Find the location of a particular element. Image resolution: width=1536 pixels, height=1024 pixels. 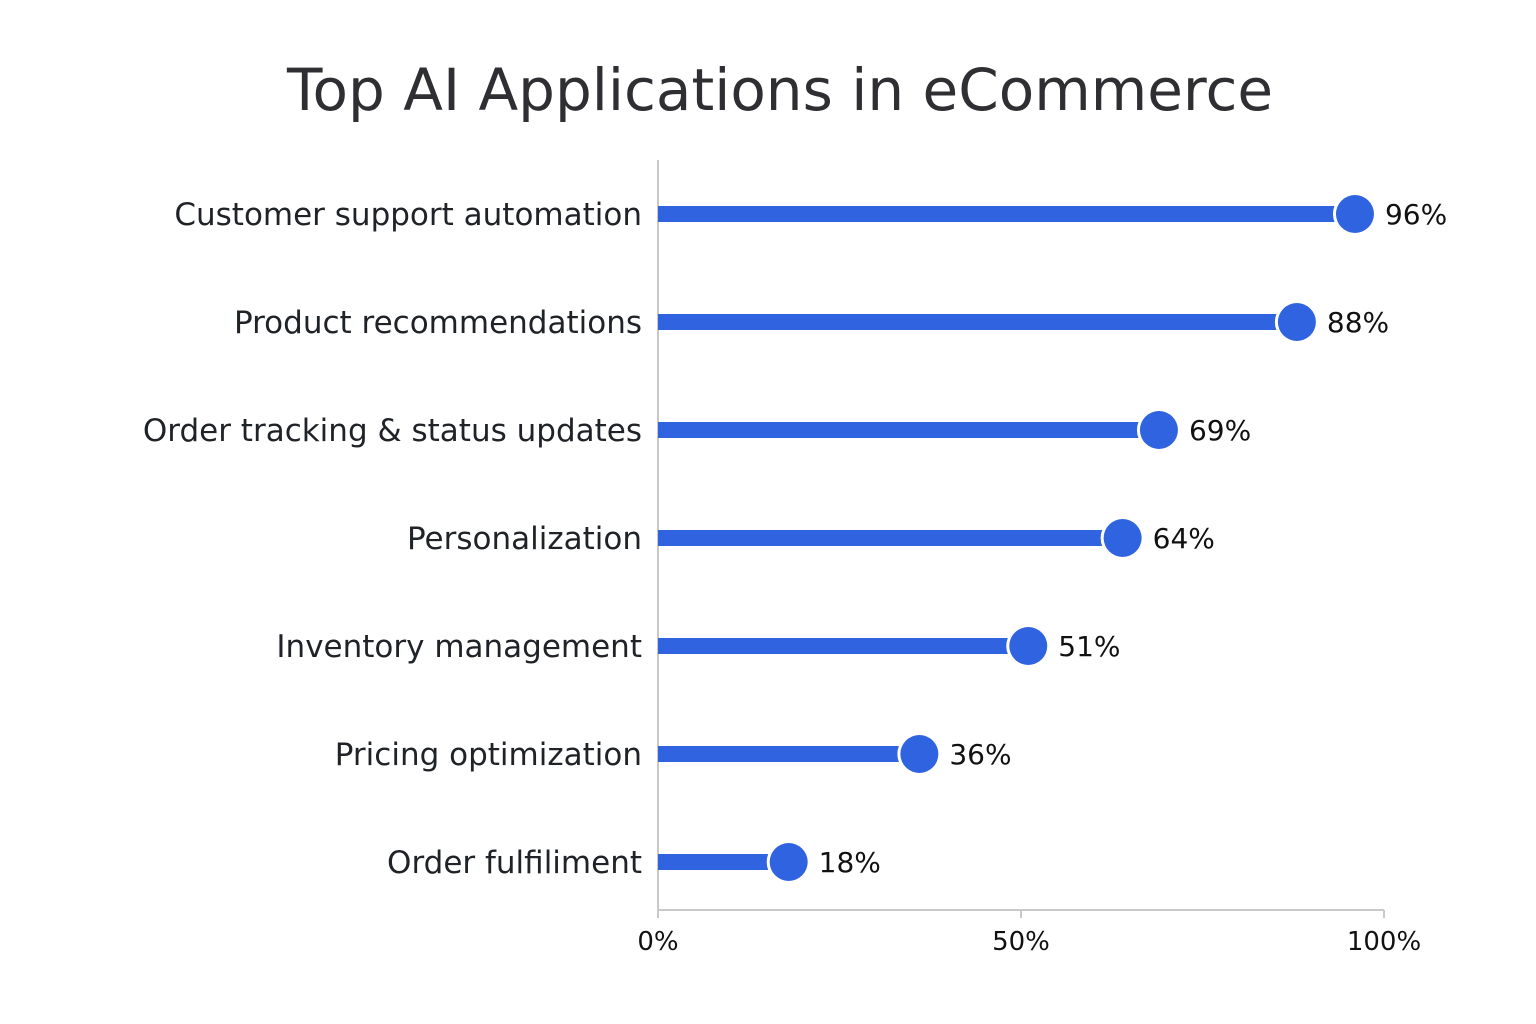

value-label: 69% is located at coordinates (1220, 430).